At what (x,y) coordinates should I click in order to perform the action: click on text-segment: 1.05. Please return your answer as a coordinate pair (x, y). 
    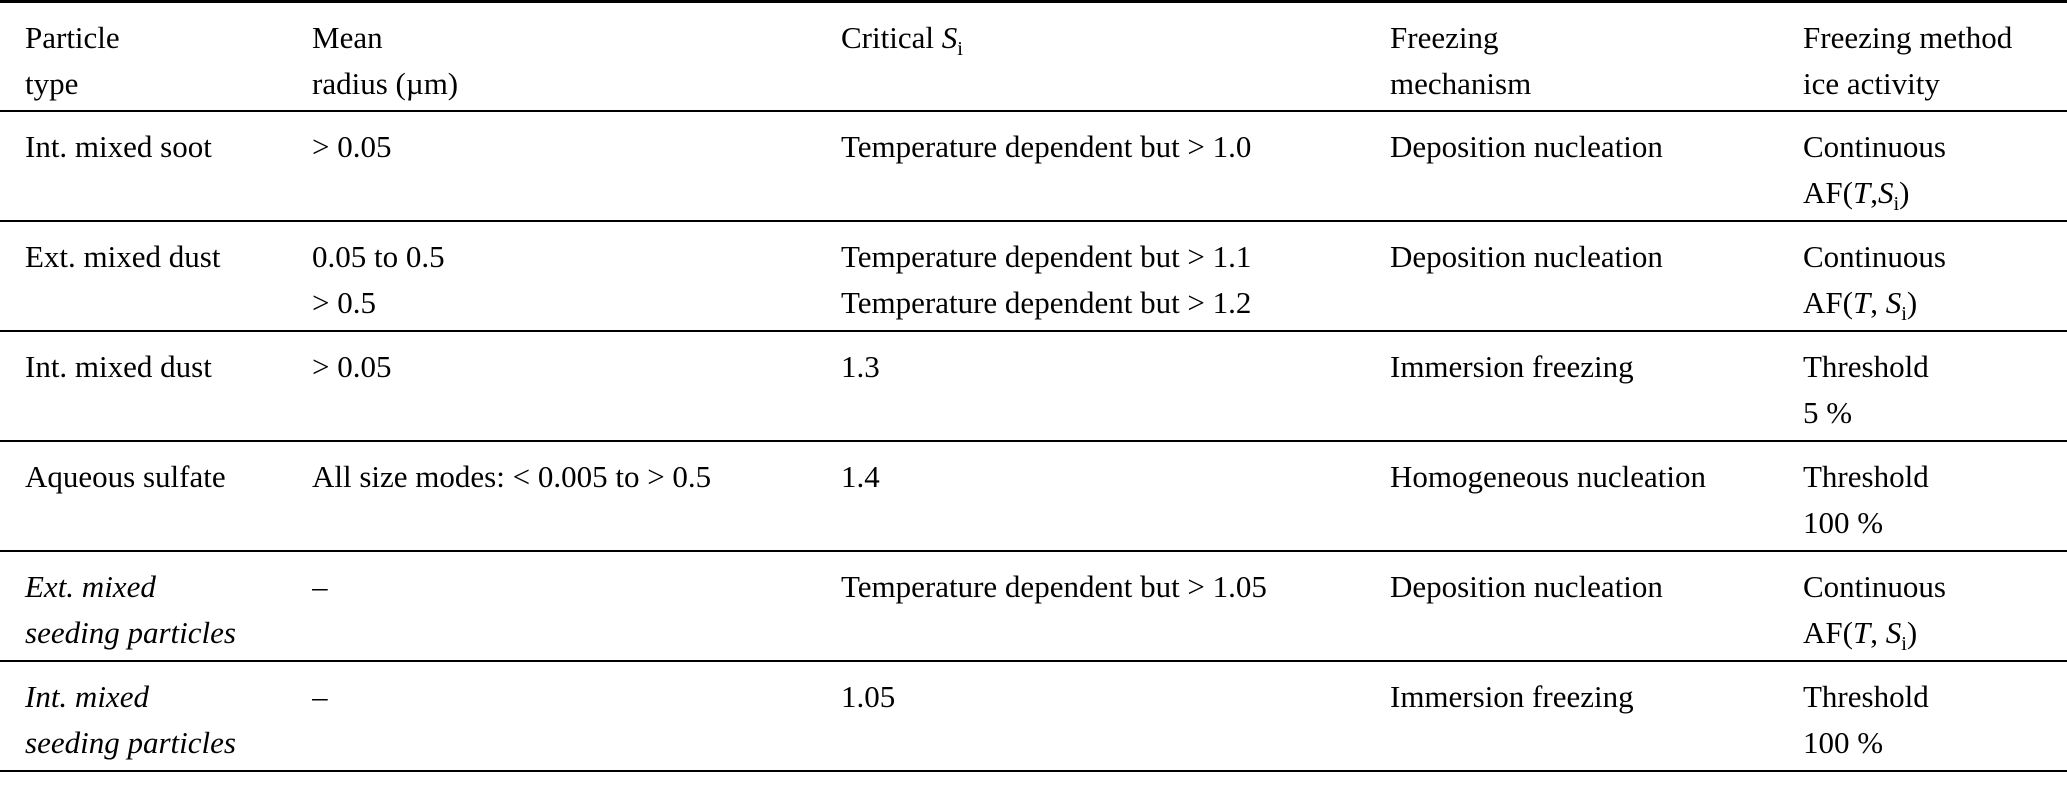
    Looking at the image, I should click on (868, 696).